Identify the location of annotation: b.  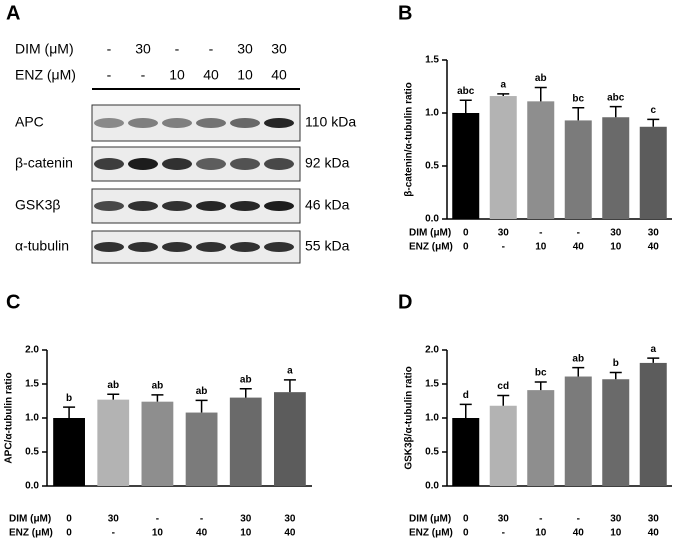
(616, 363).